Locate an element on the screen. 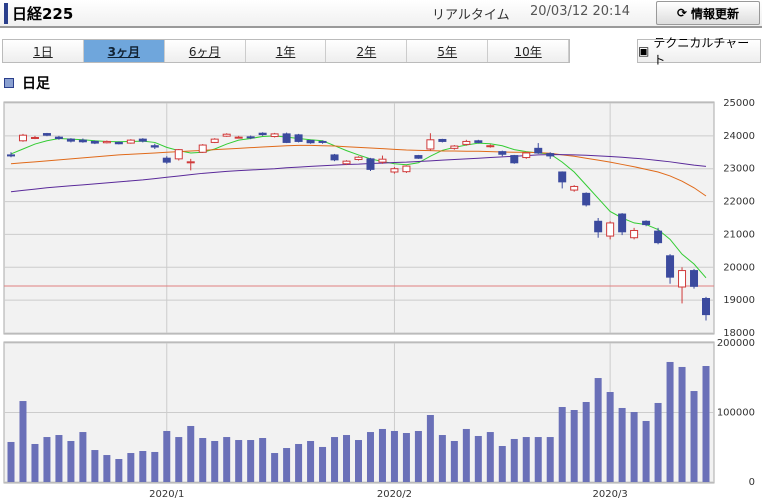 The height and width of the screenshot is (504, 762). y-tick-label: 23000 is located at coordinates (739, 169).